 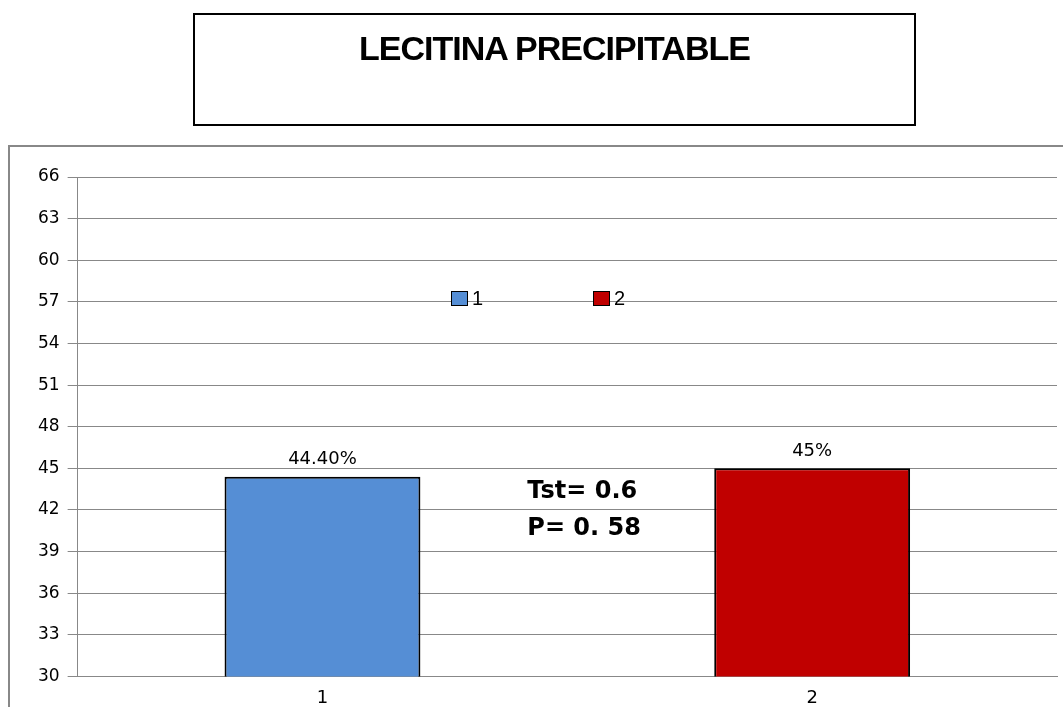 I want to click on y-tick-label: 51, so click(x=48, y=383).